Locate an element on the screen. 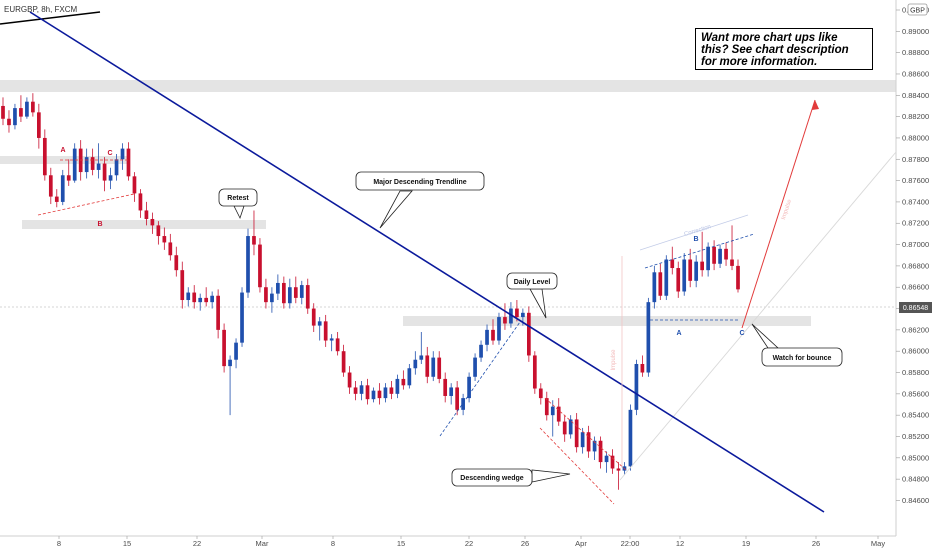 The width and height of the screenshot is (932, 555). daily-level-zone is located at coordinates (607, 321).